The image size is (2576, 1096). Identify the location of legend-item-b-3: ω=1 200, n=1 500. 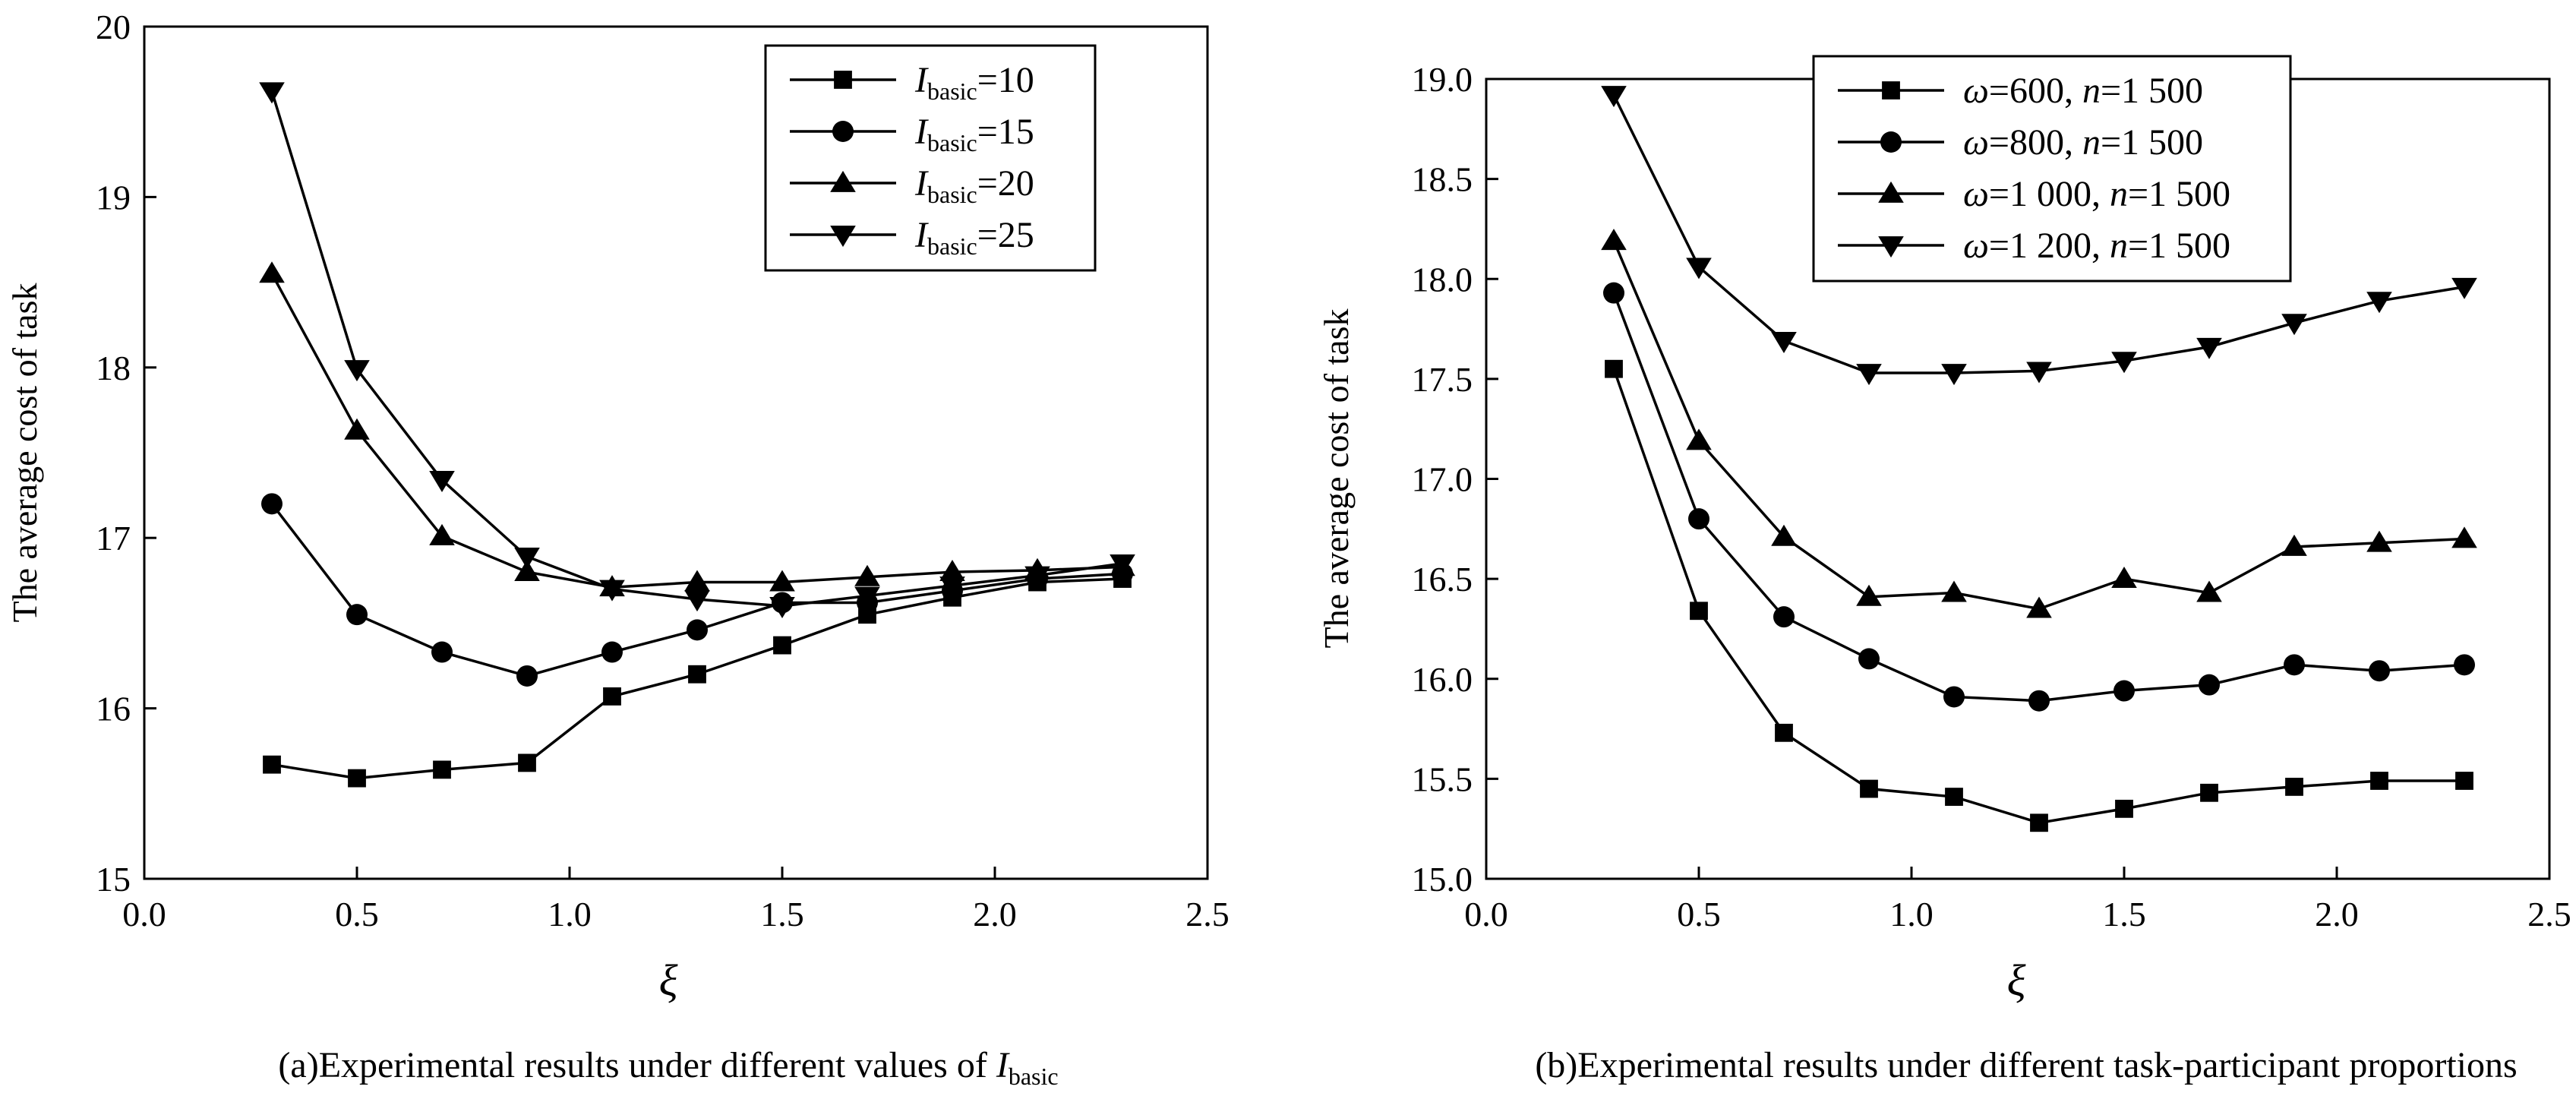
(2096, 246).